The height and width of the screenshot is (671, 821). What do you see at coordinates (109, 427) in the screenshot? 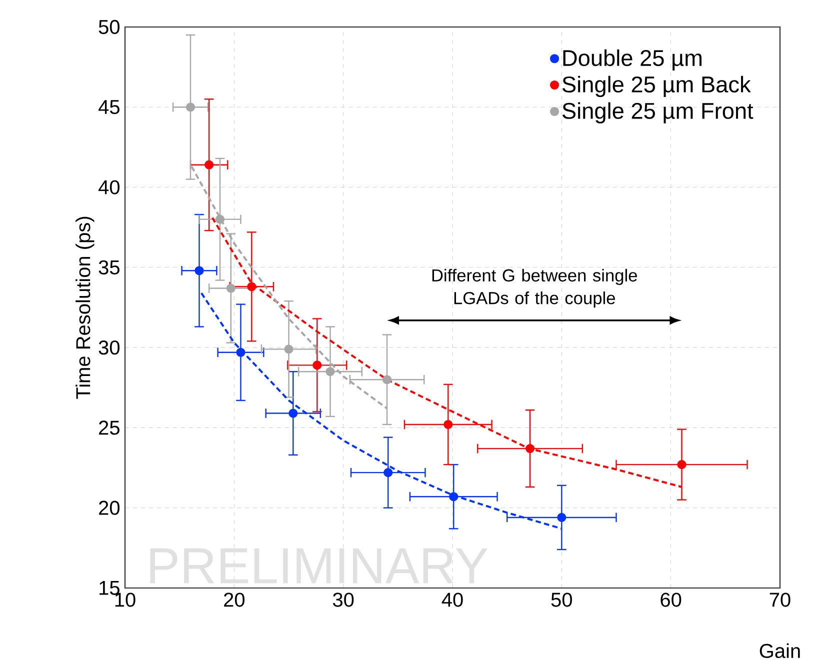
I see `y-tick-label: 25` at bounding box center [109, 427].